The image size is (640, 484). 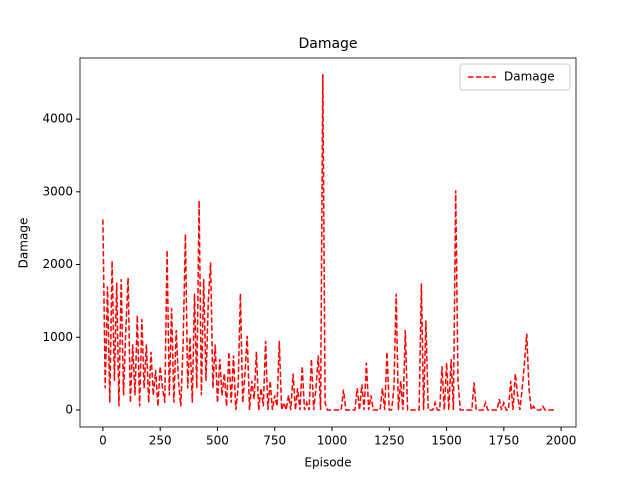 What do you see at coordinates (57, 337) in the screenshot?
I see `y-tick-label: 1000` at bounding box center [57, 337].